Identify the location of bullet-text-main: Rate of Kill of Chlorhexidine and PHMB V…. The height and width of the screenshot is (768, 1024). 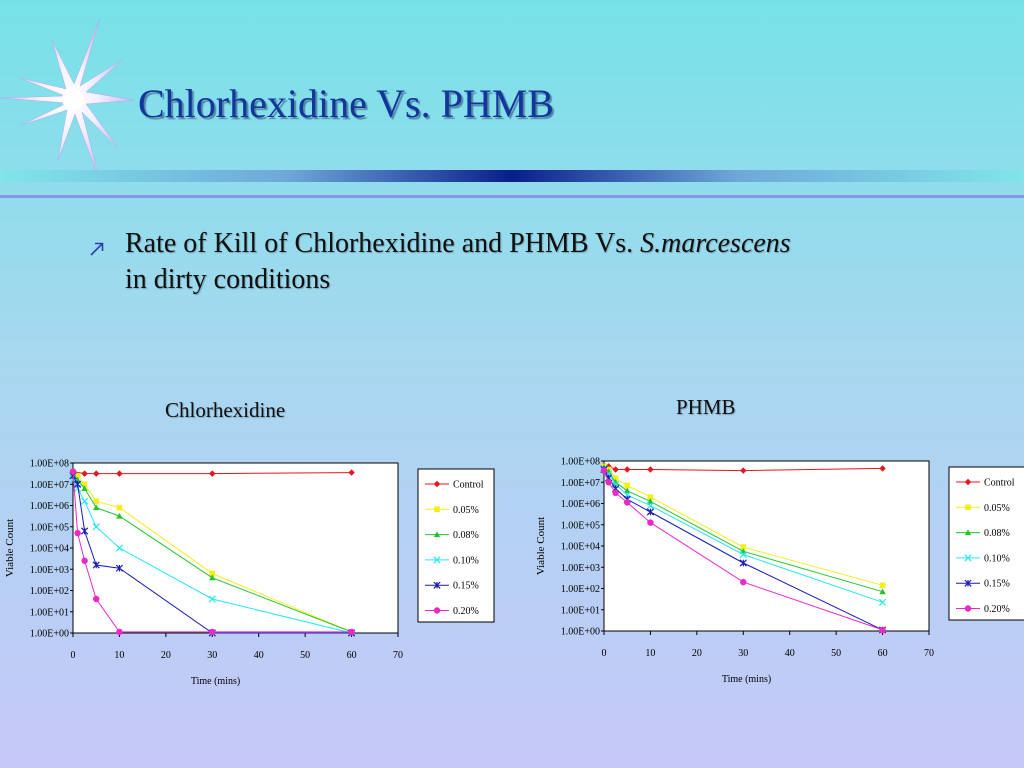
(383, 243).